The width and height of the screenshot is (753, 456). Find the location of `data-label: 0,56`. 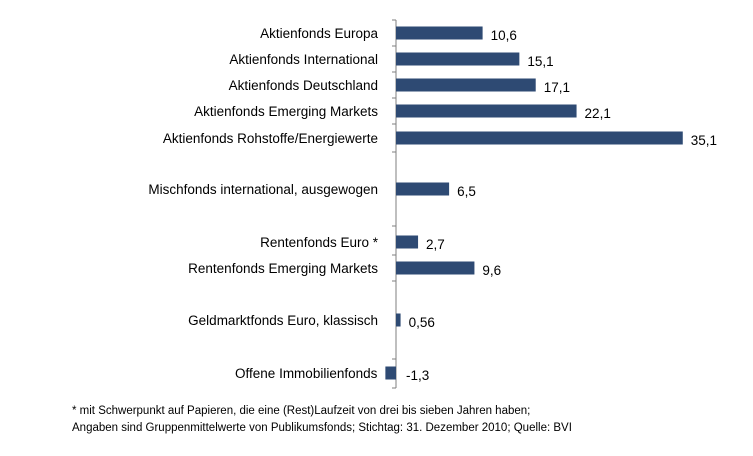

data-label: 0,56 is located at coordinates (422, 322).